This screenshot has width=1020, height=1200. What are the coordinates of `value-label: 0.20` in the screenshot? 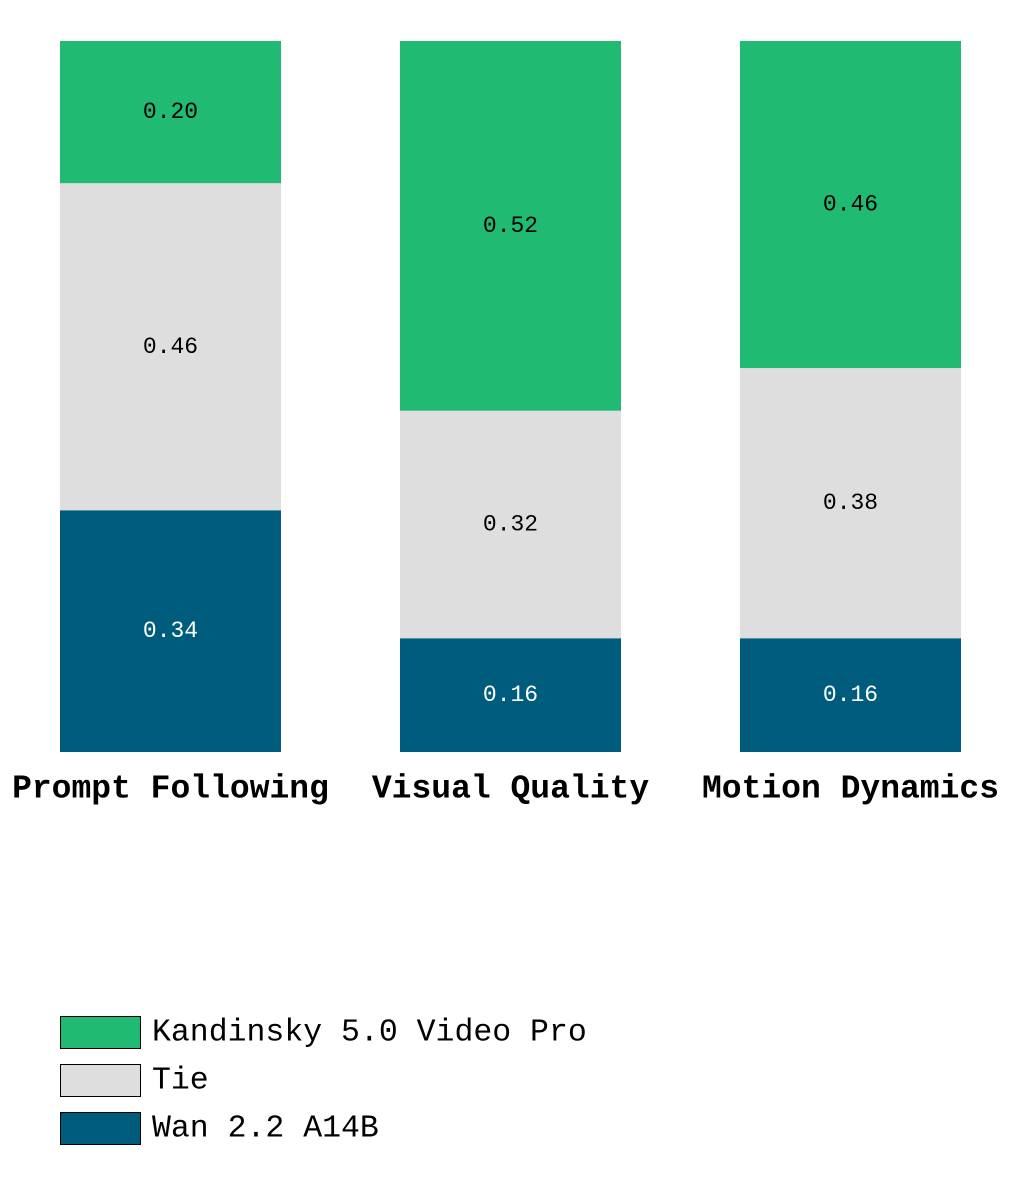 It's located at (170, 112).